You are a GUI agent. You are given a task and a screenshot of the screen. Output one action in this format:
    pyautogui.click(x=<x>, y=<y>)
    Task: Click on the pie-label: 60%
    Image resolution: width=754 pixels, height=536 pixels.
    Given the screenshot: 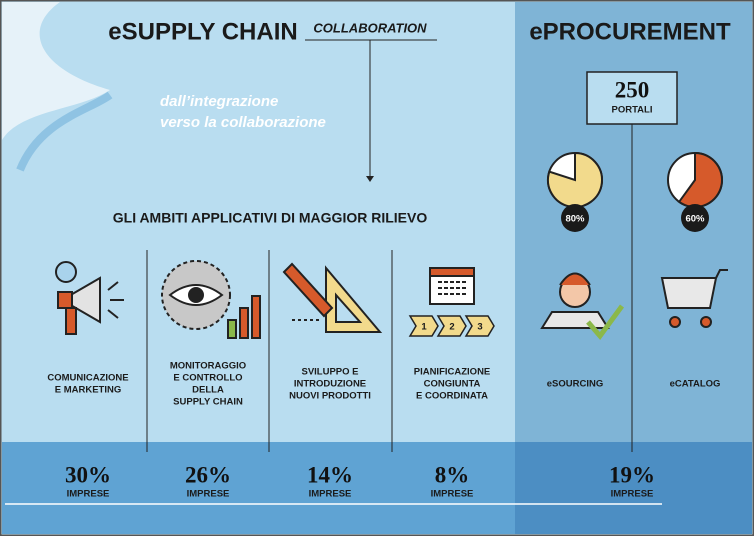 What is the action you would take?
    pyautogui.click(x=695, y=219)
    